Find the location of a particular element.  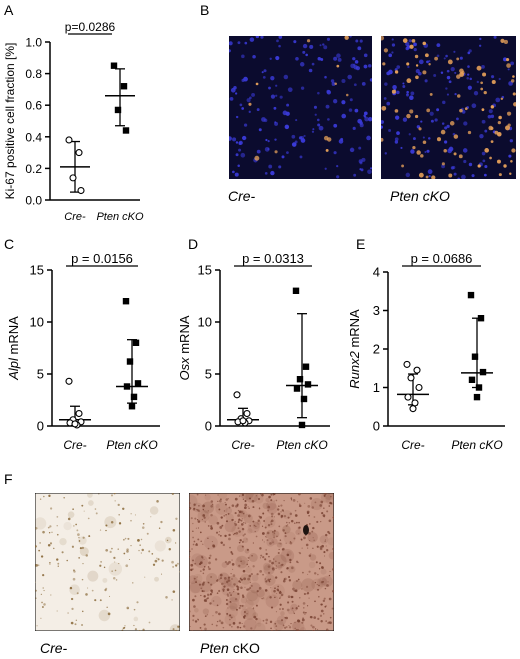

chart-d-cre-point is located at coordinates (243, 421).